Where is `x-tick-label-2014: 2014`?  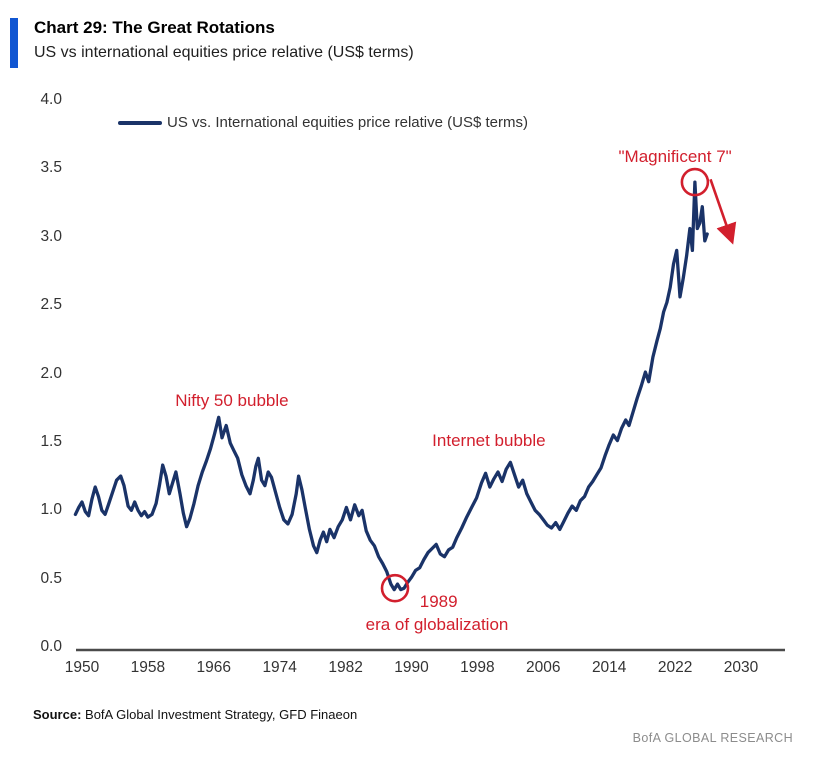
x-tick-label-2014: 2014 is located at coordinates (609, 667).